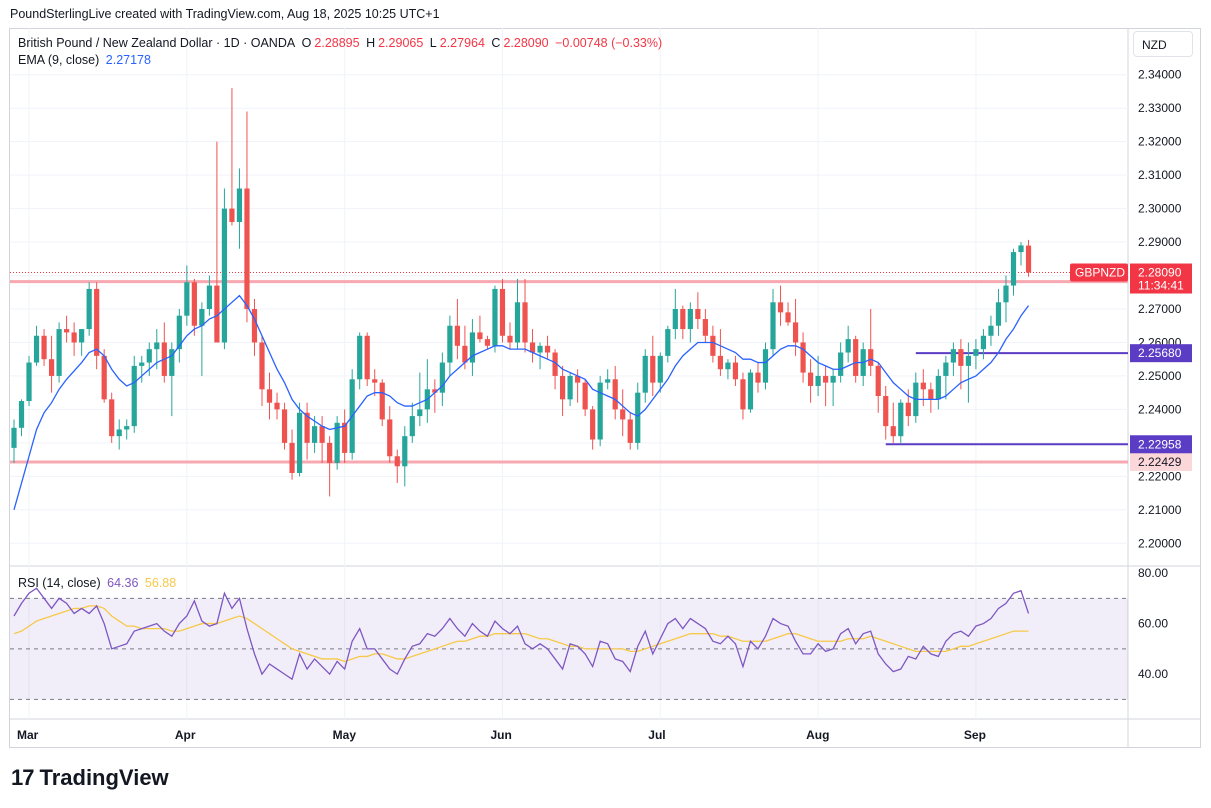 The width and height of the screenshot is (1211, 808). Describe the element at coordinates (1153, 674) in the screenshot. I see `rsi-tick-label: 40.00` at that location.